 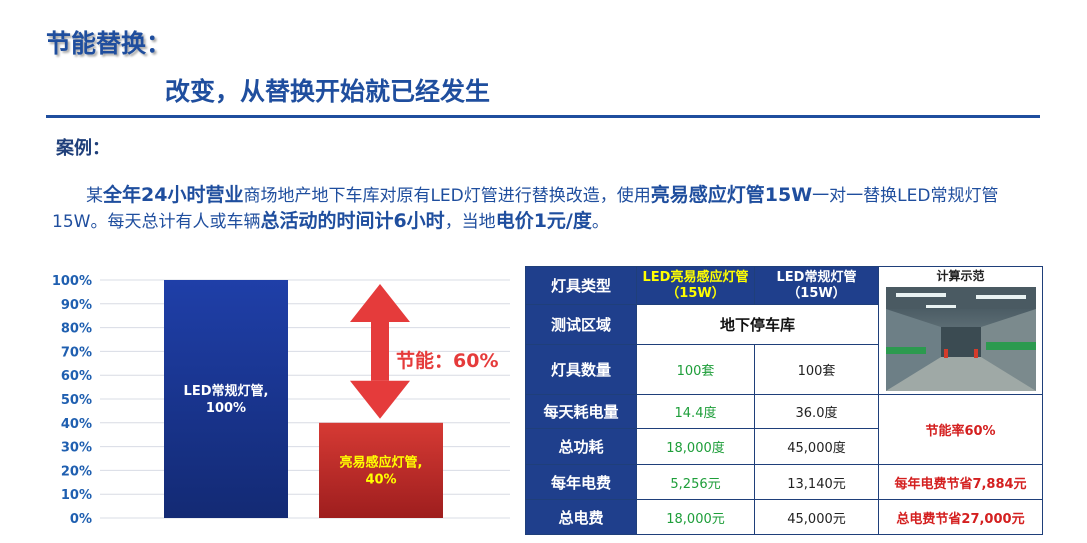 I want to click on header-led-line1: LED亮易感应灯管, so click(x=695, y=277).